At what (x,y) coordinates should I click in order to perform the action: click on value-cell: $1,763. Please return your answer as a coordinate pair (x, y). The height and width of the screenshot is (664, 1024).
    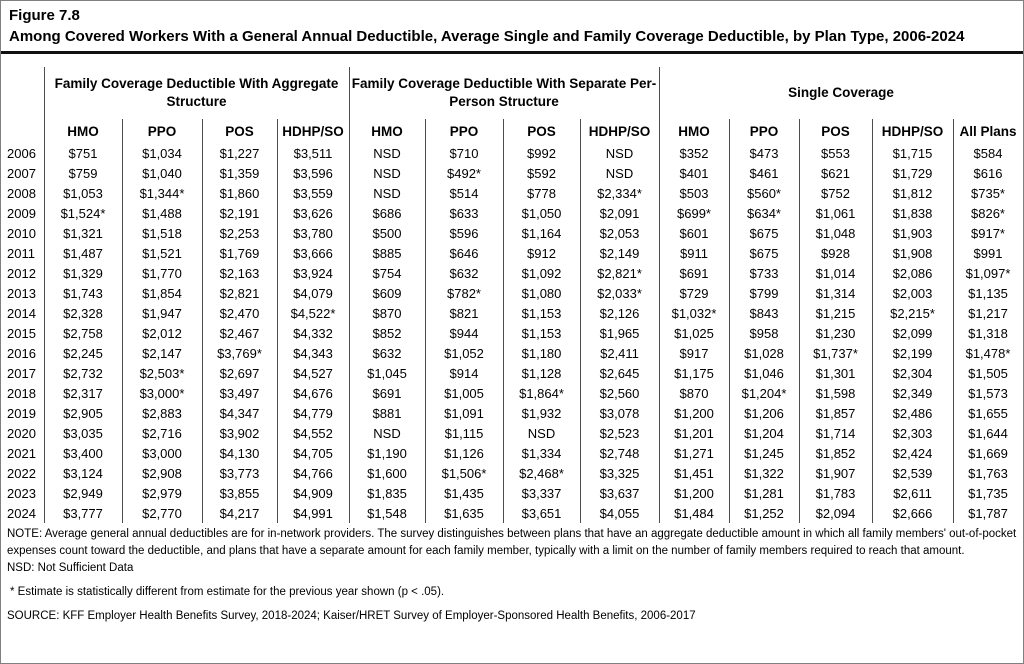
    Looking at the image, I should click on (987, 473).